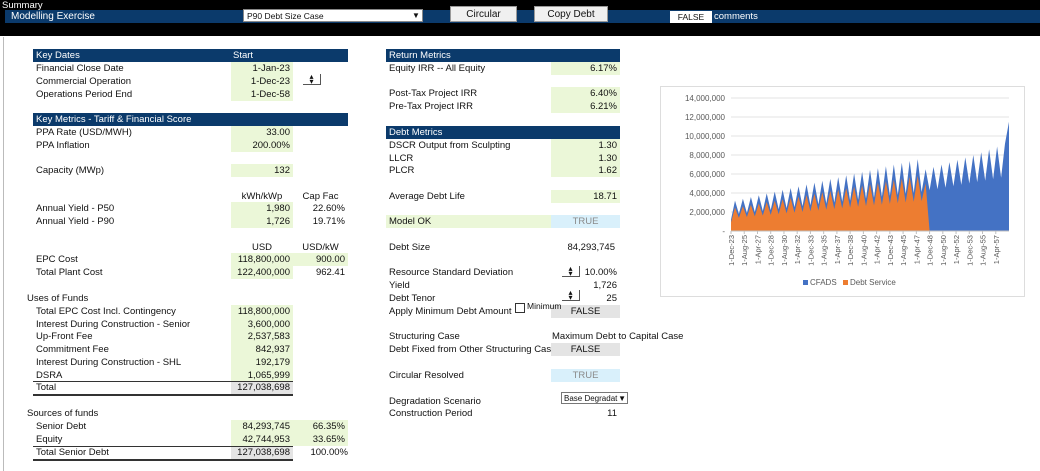 The height and width of the screenshot is (471, 1040). I want to click on table-row: Commercial Operation 1-Dec-23, so click(190, 81).